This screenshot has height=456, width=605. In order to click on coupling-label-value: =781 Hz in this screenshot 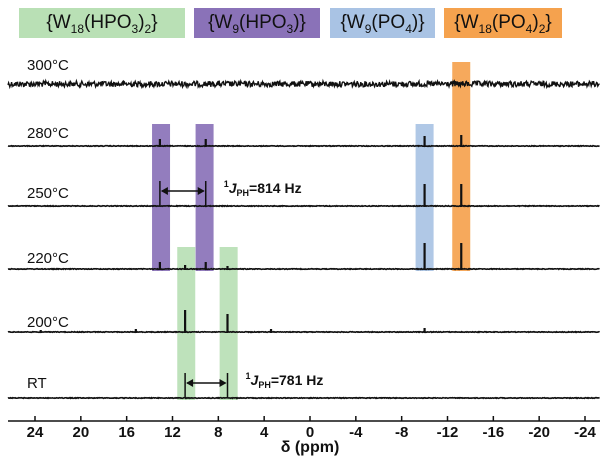, I will do `click(297, 380)`.